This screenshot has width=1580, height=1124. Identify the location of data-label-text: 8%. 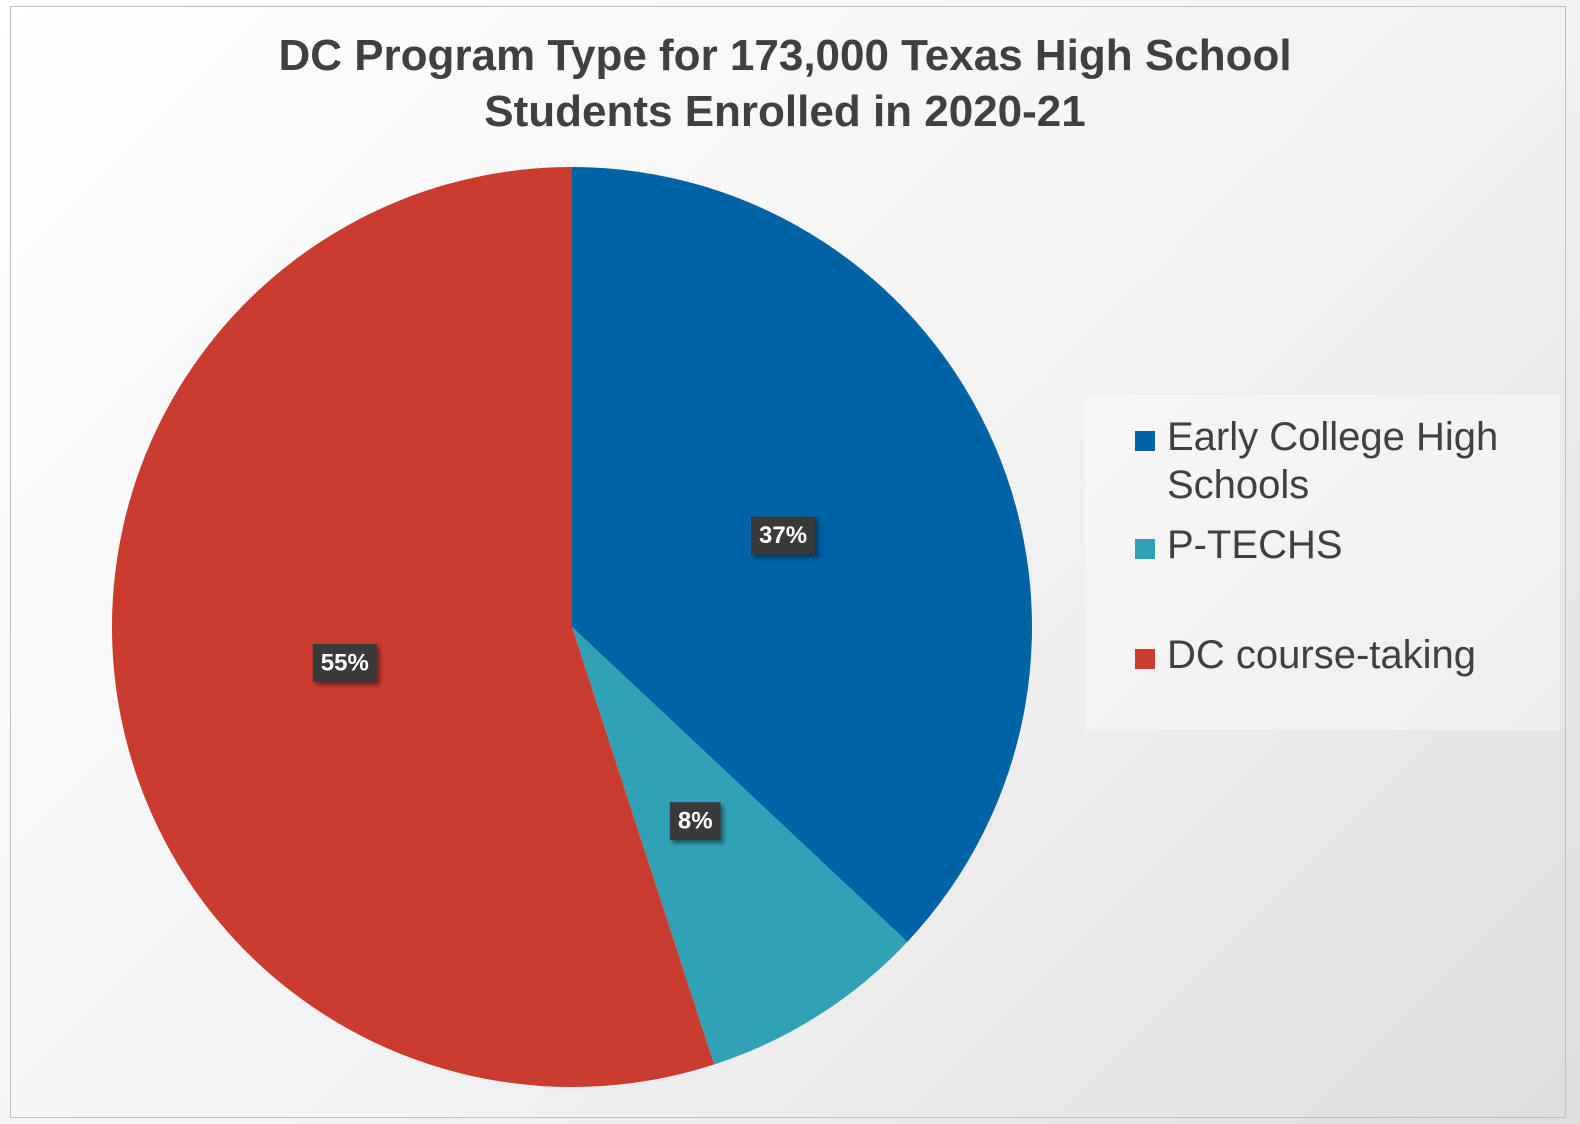
(695, 821).